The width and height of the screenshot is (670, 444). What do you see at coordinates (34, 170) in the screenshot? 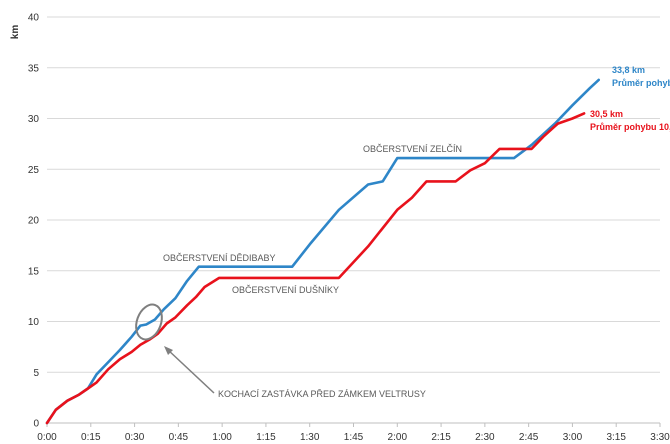
I see `y-tick-label: 25` at bounding box center [34, 170].